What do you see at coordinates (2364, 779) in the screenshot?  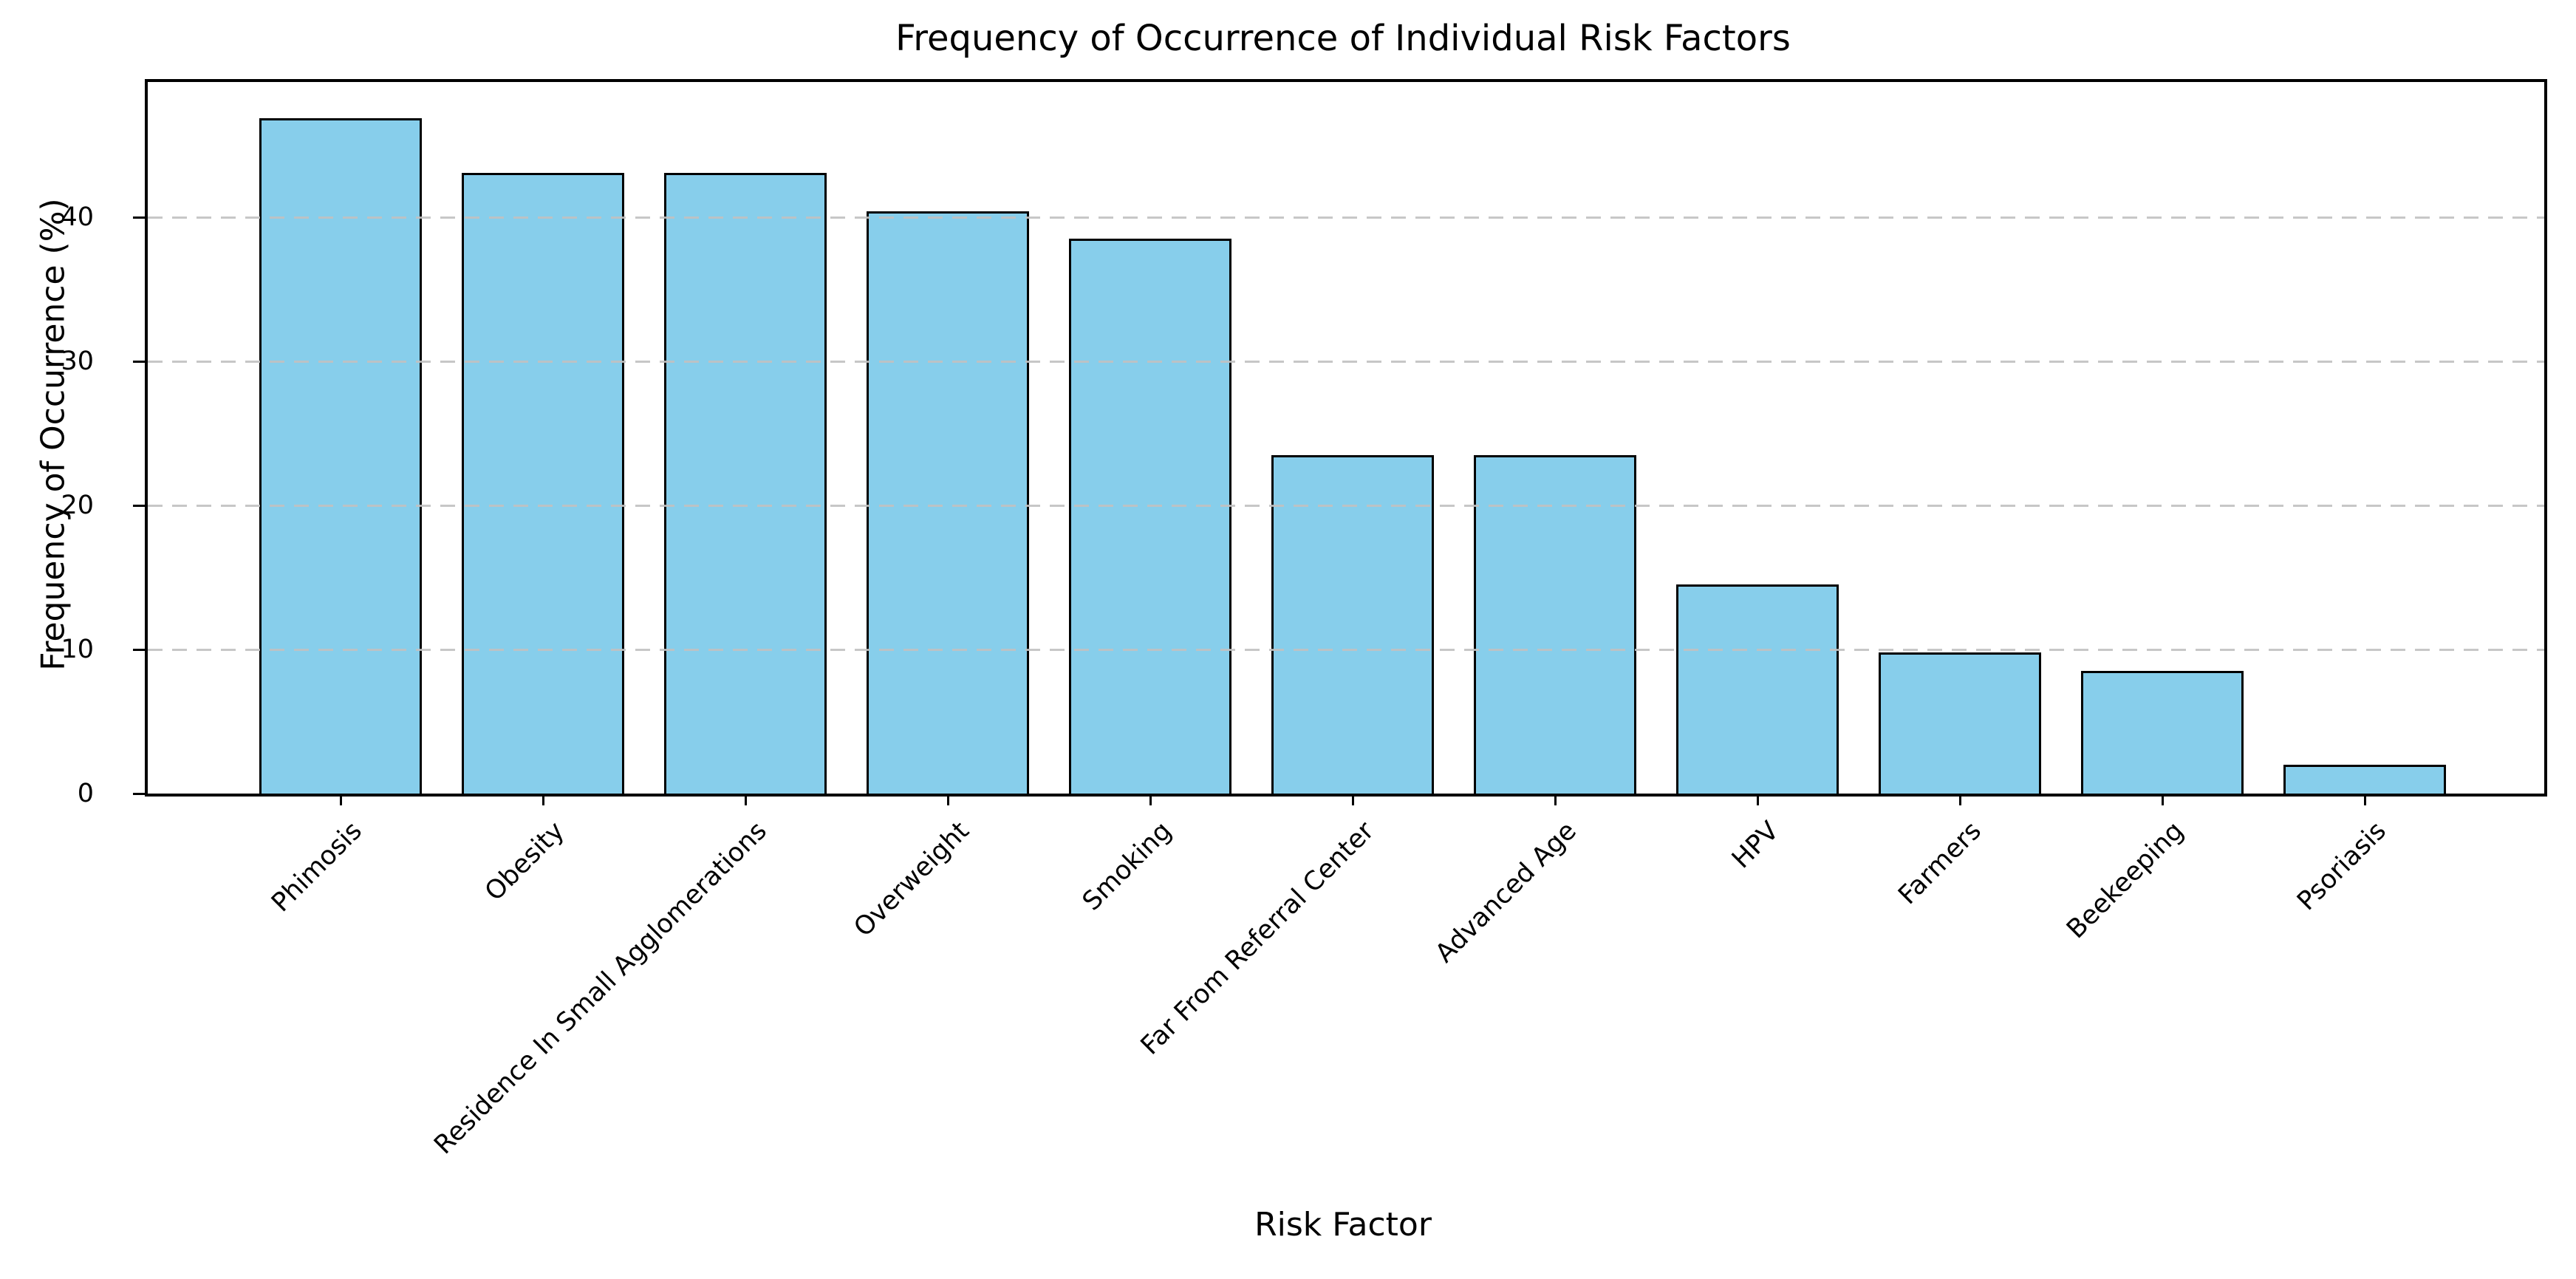 I see `bar-psoriasis` at bounding box center [2364, 779].